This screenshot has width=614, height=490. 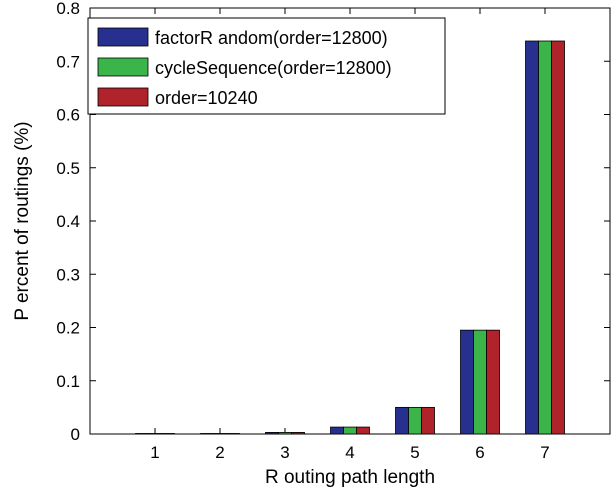 What do you see at coordinates (414, 452) in the screenshot?
I see `x-tick-label: 5` at bounding box center [414, 452].